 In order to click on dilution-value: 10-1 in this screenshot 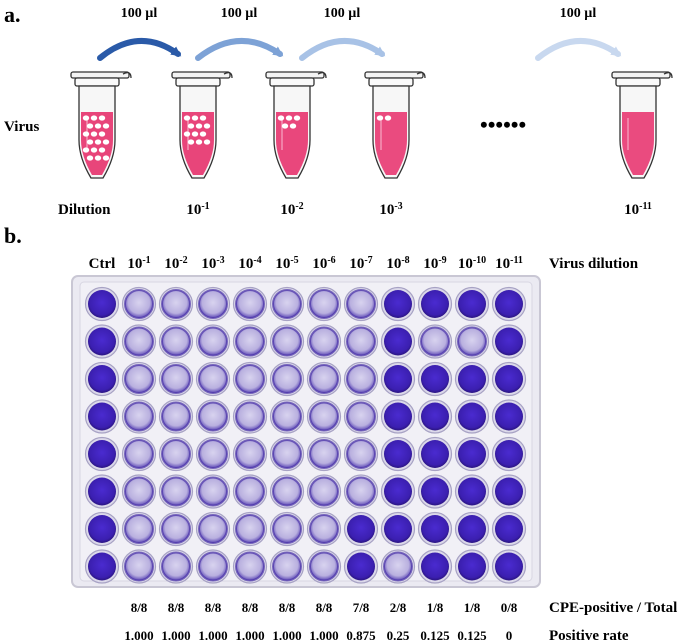, I will do `click(197, 210)`.